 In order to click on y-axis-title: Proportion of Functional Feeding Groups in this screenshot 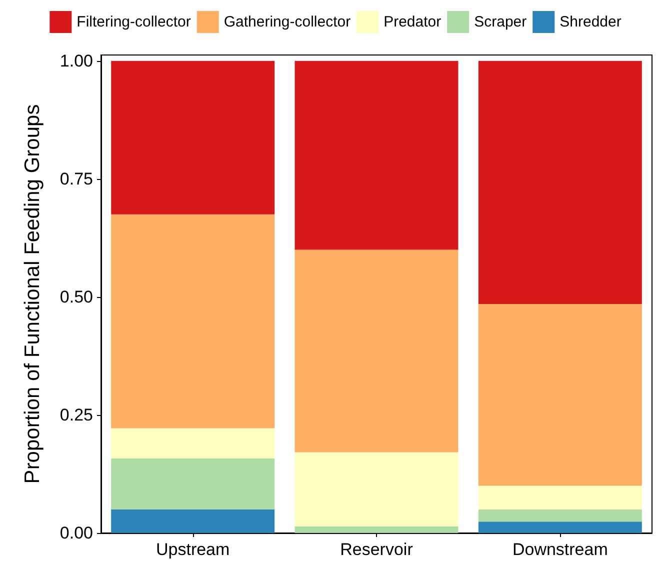, I will do `click(32, 294)`.